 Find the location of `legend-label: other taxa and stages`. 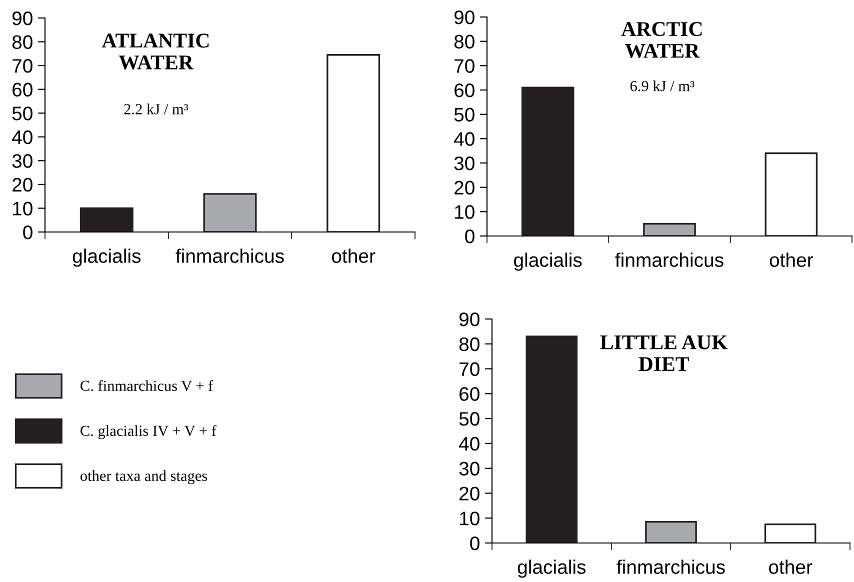

legend-label: other taxa and stages is located at coordinates (144, 477).